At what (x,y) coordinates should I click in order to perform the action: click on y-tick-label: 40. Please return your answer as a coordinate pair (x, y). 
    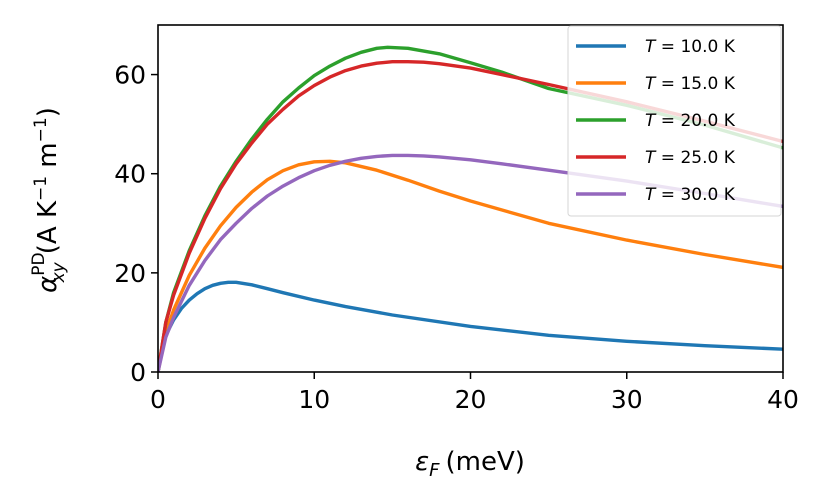
    Looking at the image, I should click on (130, 174).